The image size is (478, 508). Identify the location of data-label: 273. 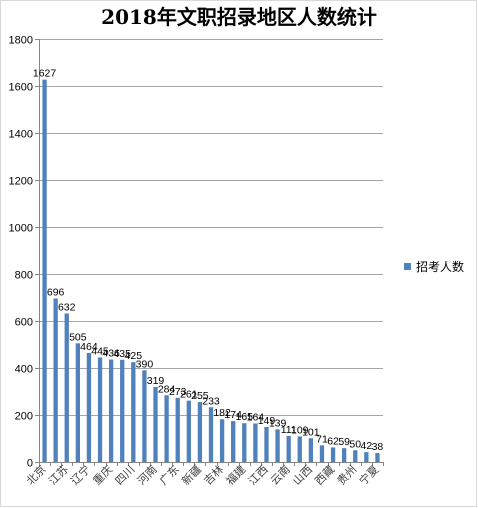
(178, 392).